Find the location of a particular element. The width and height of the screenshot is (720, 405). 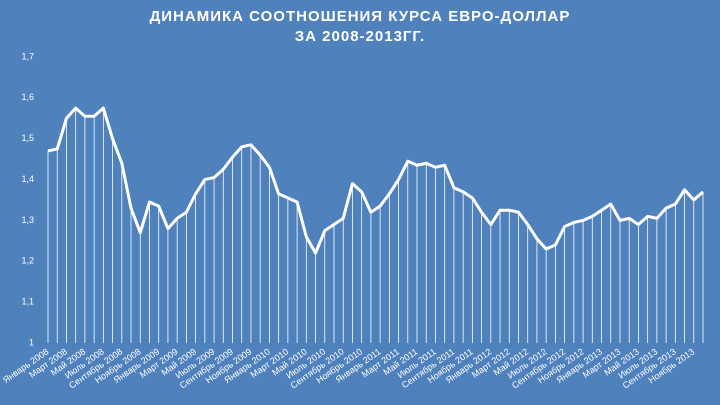

chart-subtitle: ЗА 2008-2013ГГ. is located at coordinates (360, 36).